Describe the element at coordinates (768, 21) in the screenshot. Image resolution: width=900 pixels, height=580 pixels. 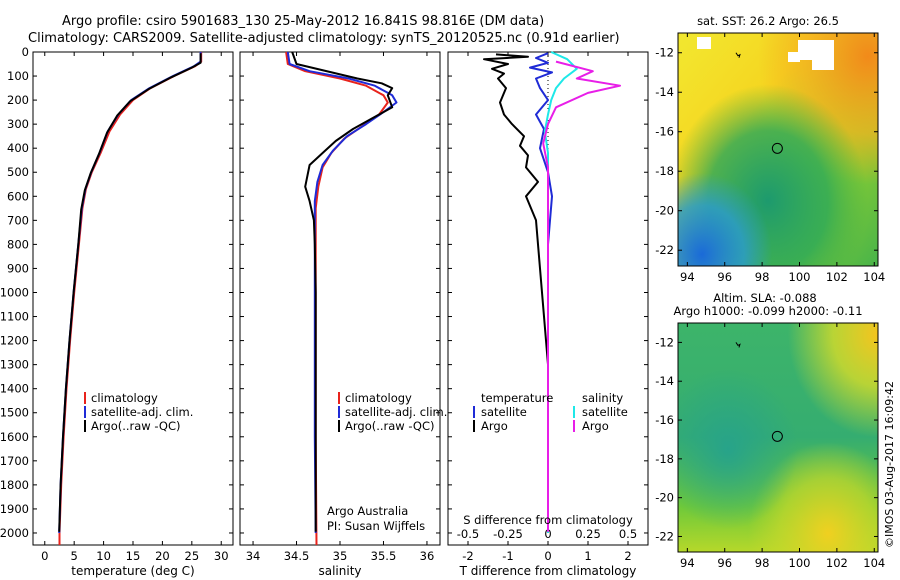
I see `sst-map-title: sat. SST: 26.2 Argo: 26.5` at that location.